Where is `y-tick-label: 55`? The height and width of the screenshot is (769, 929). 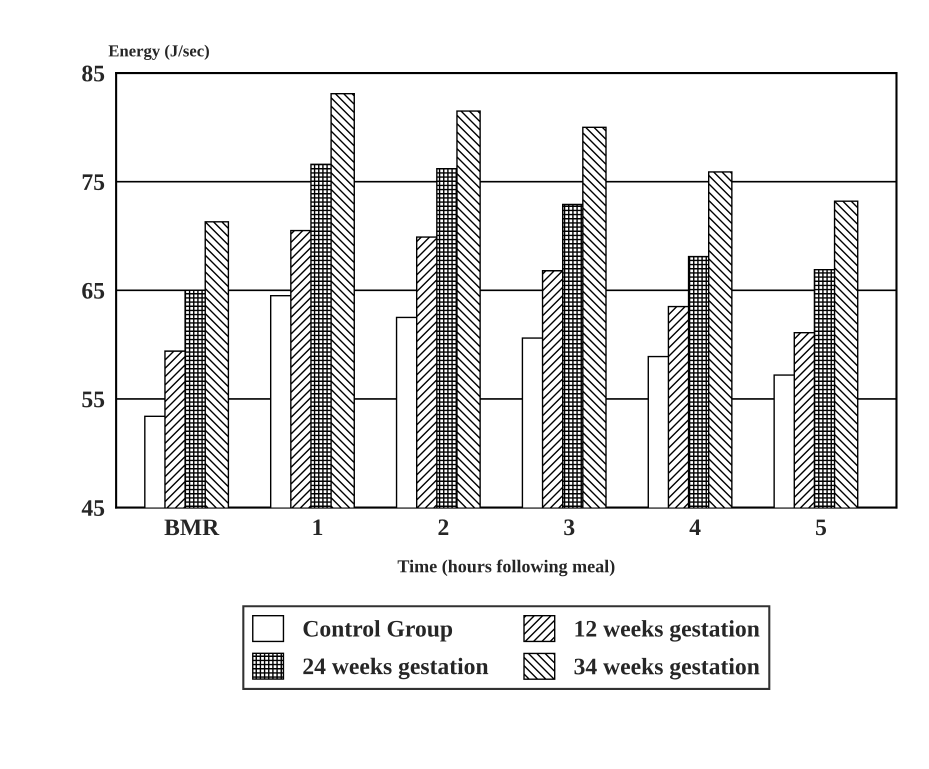 y-tick-label: 55 is located at coordinates (93, 400).